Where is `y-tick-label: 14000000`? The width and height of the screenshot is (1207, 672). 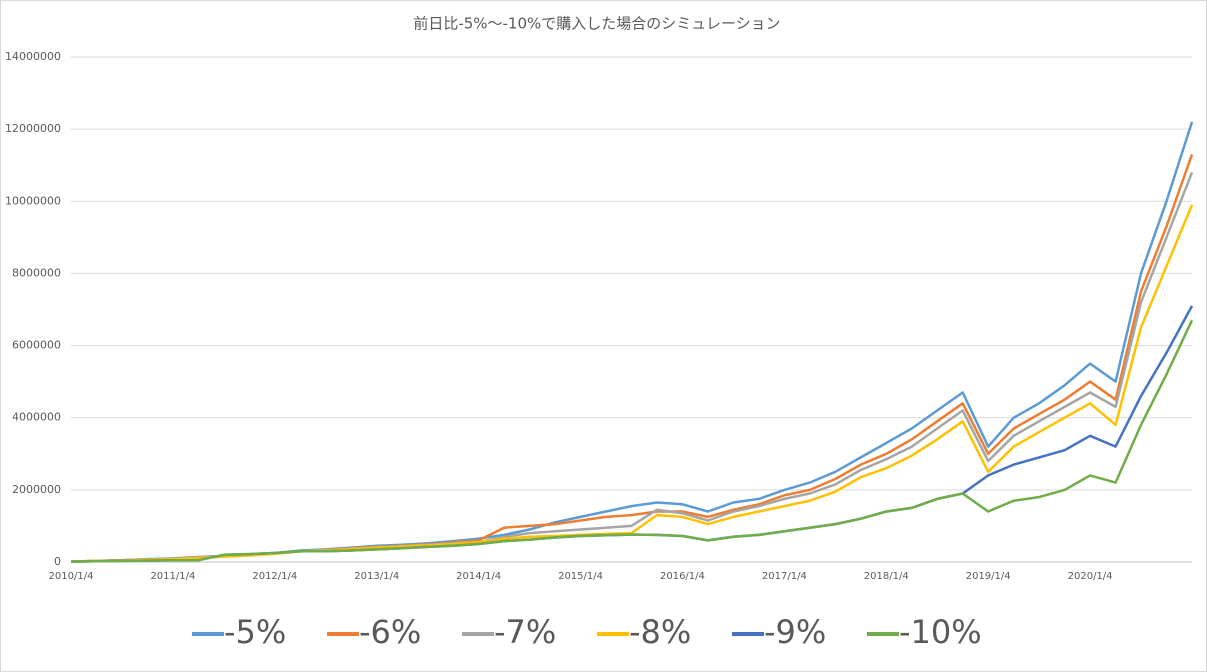
y-tick-label: 14000000 is located at coordinates (33, 56).